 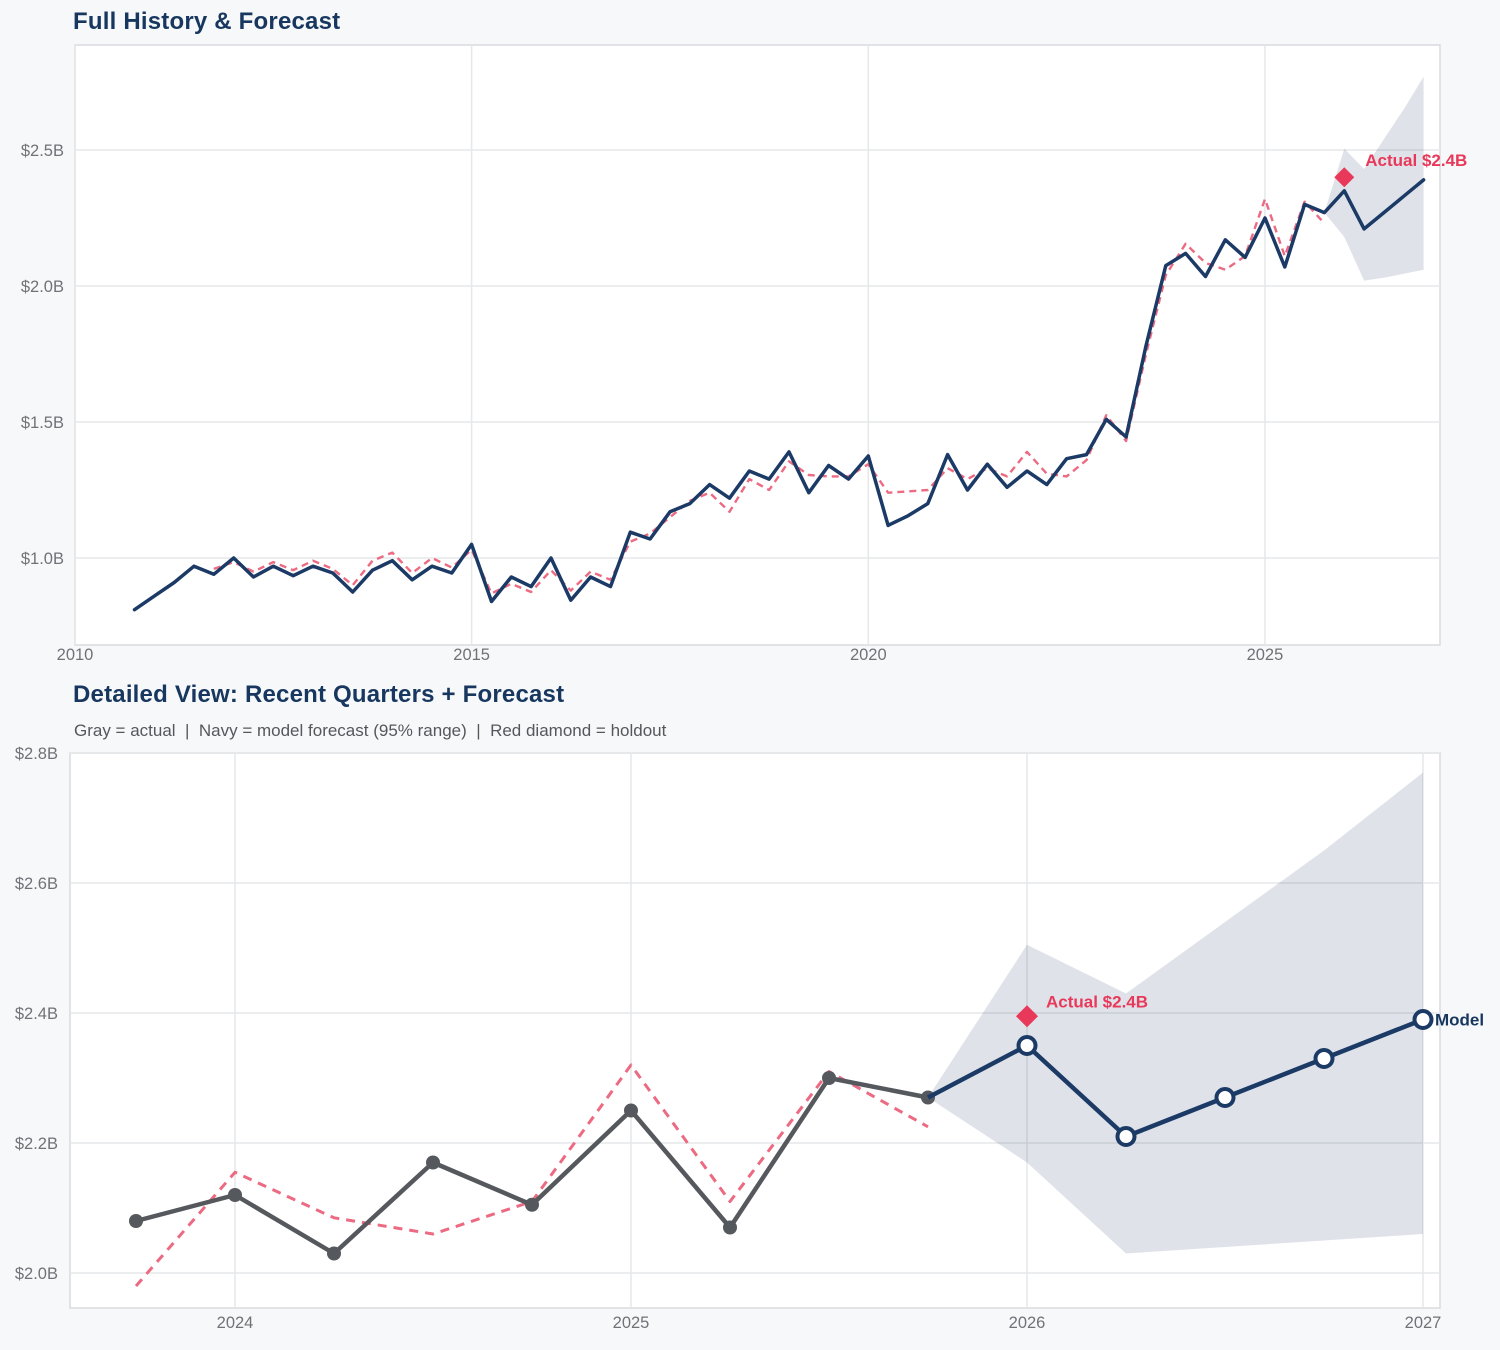 I want to click on full-history-forecast-band, so click(x=1374, y=178).